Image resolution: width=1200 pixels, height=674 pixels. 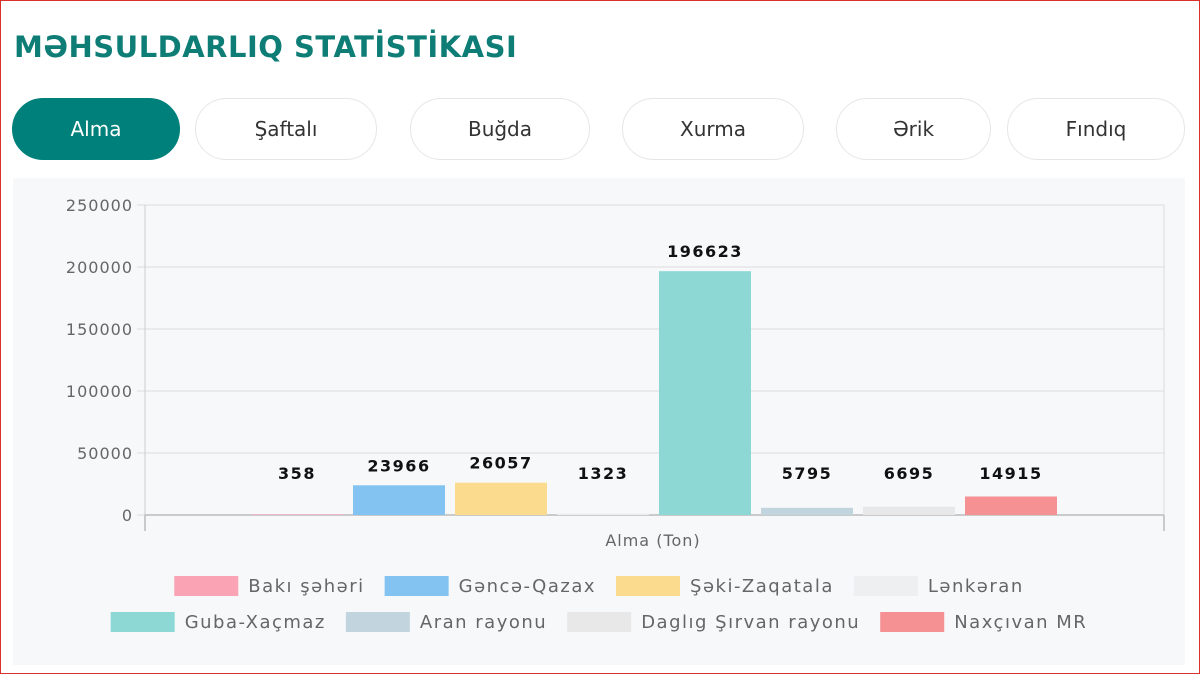 What do you see at coordinates (527, 586) in the screenshot?
I see `legend-label: Gəncə-Qazax` at bounding box center [527, 586].